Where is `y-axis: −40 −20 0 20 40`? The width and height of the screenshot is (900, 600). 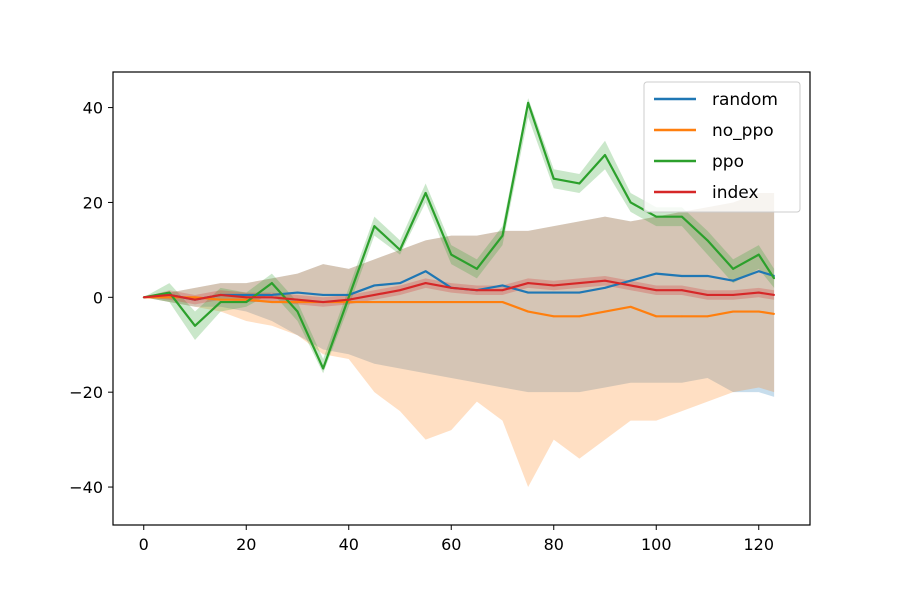 y-axis: −40 −20 0 20 40 is located at coordinates (91, 298).